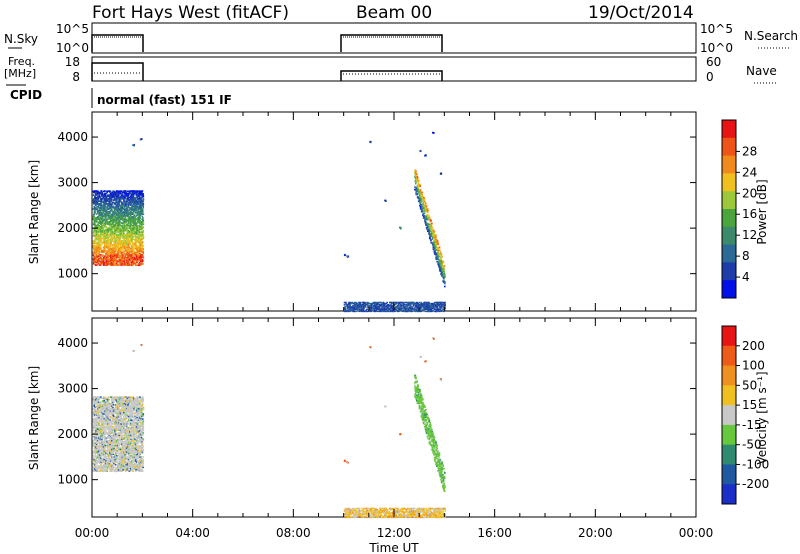 The image size is (800, 554). I want to click on nave-tick-top: 60, so click(713, 62).